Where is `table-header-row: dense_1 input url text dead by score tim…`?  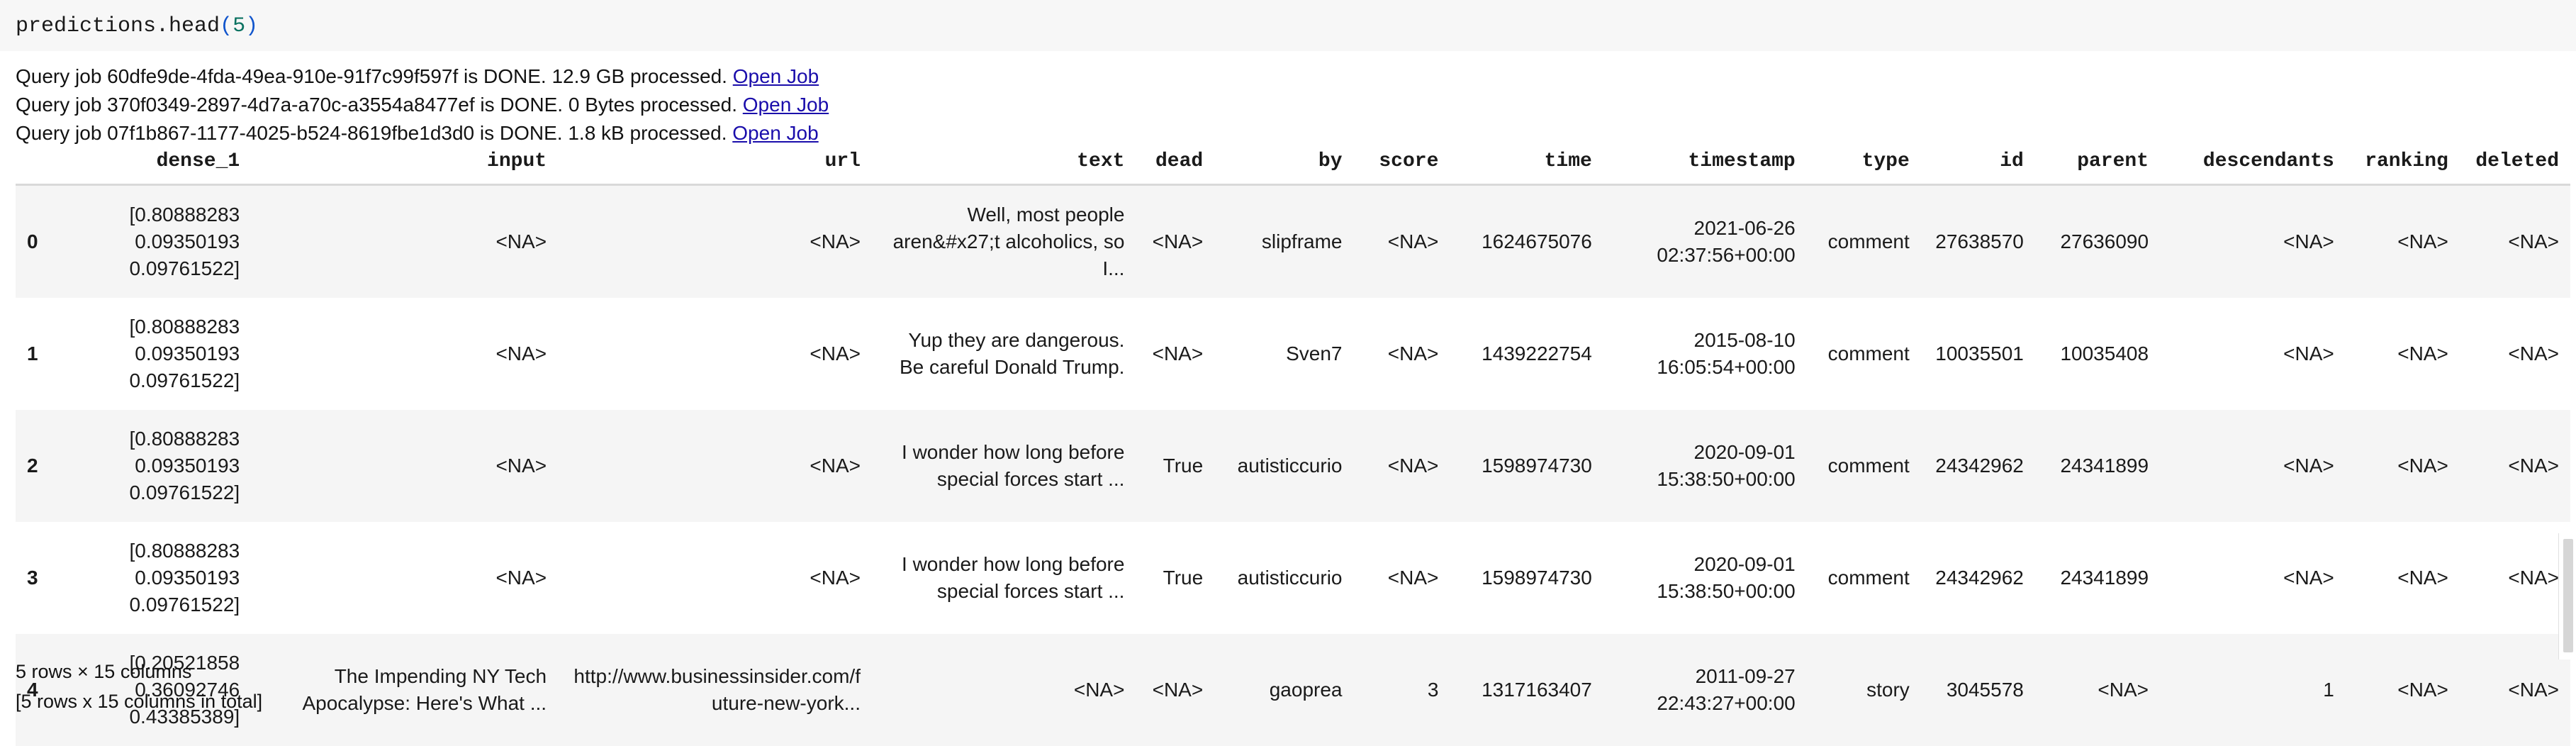
table-header-row: dense_1 input url text dead by score tim… is located at coordinates (1293, 166).